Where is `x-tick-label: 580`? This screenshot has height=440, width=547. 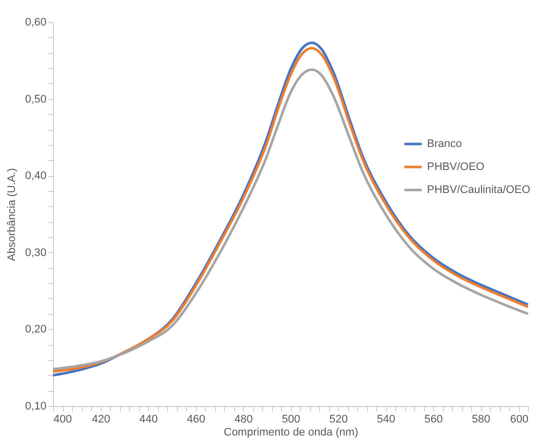
x-tick-label: 580 is located at coordinates (481, 420).